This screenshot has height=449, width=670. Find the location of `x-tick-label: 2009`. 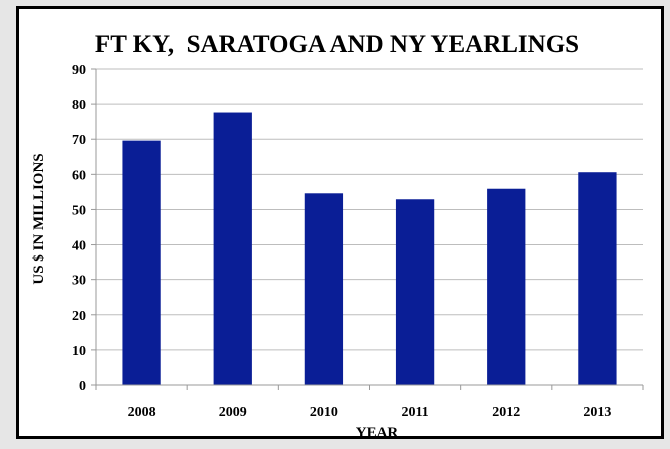

x-tick-label: 2009 is located at coordinates (233, 412).